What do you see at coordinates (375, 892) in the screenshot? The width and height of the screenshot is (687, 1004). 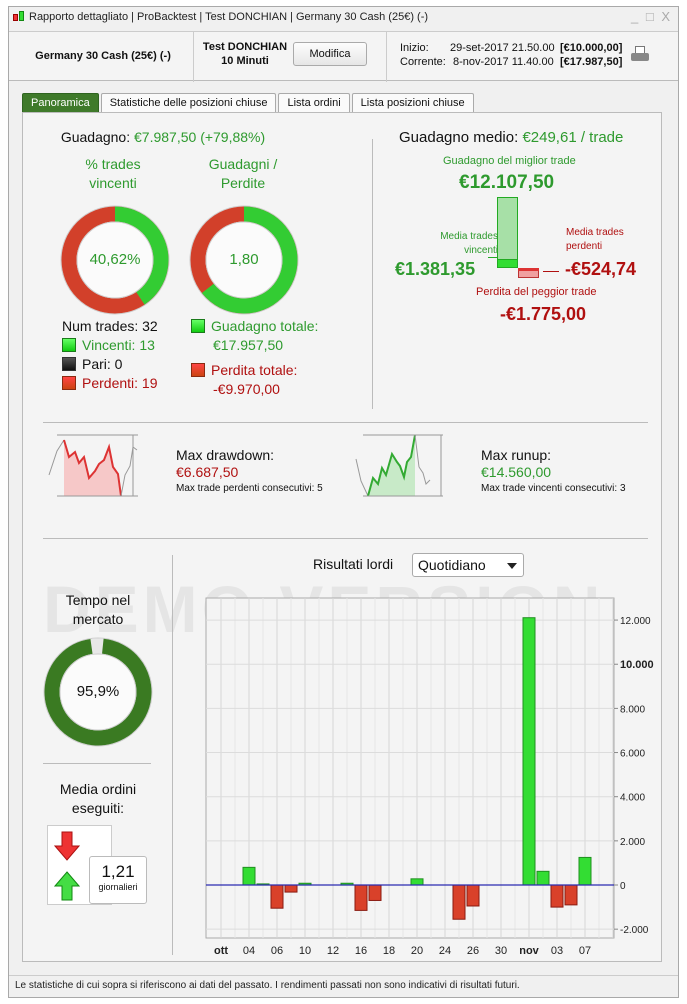 I see `bar-17-ott` at bounding box center [375, 892].